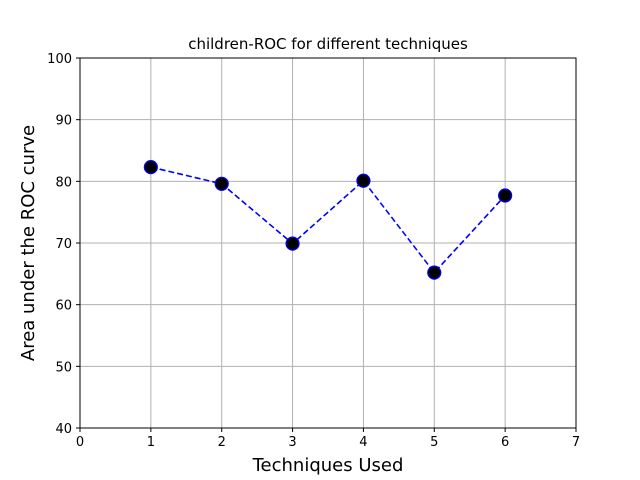 The width and height of the screenshot is (640, 480). What do you see at coordinates (80, 442) in the screenshot?
I see `x-tick-label: 0` at bounding box center [80, 442].